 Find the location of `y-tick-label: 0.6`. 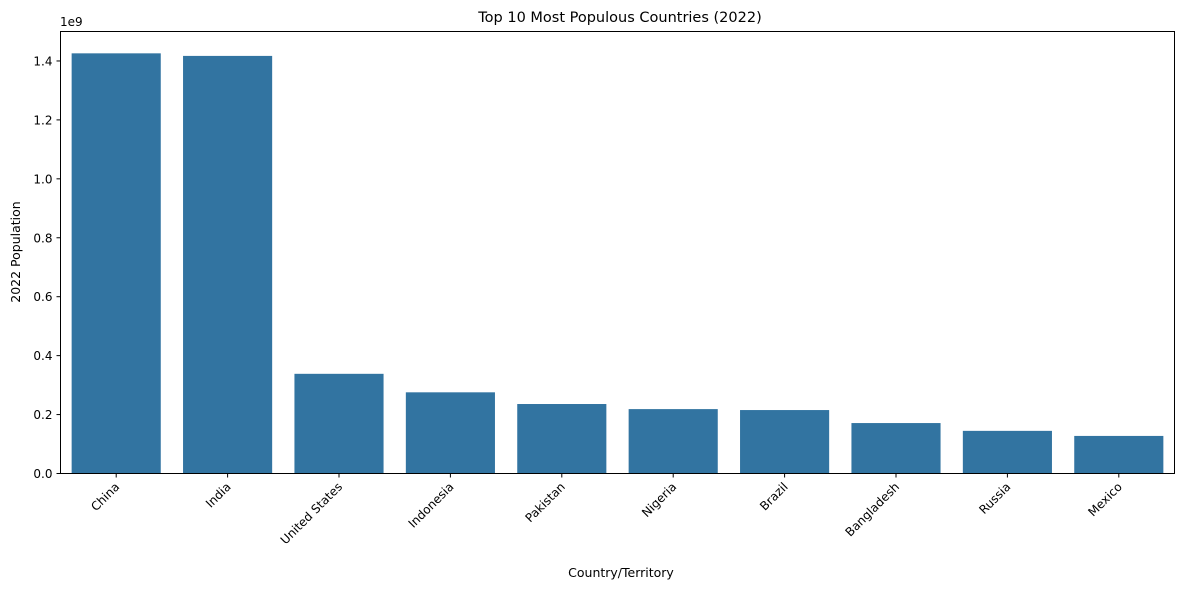

y-tick-label: 0.6 is located at coordinates (42, 297).